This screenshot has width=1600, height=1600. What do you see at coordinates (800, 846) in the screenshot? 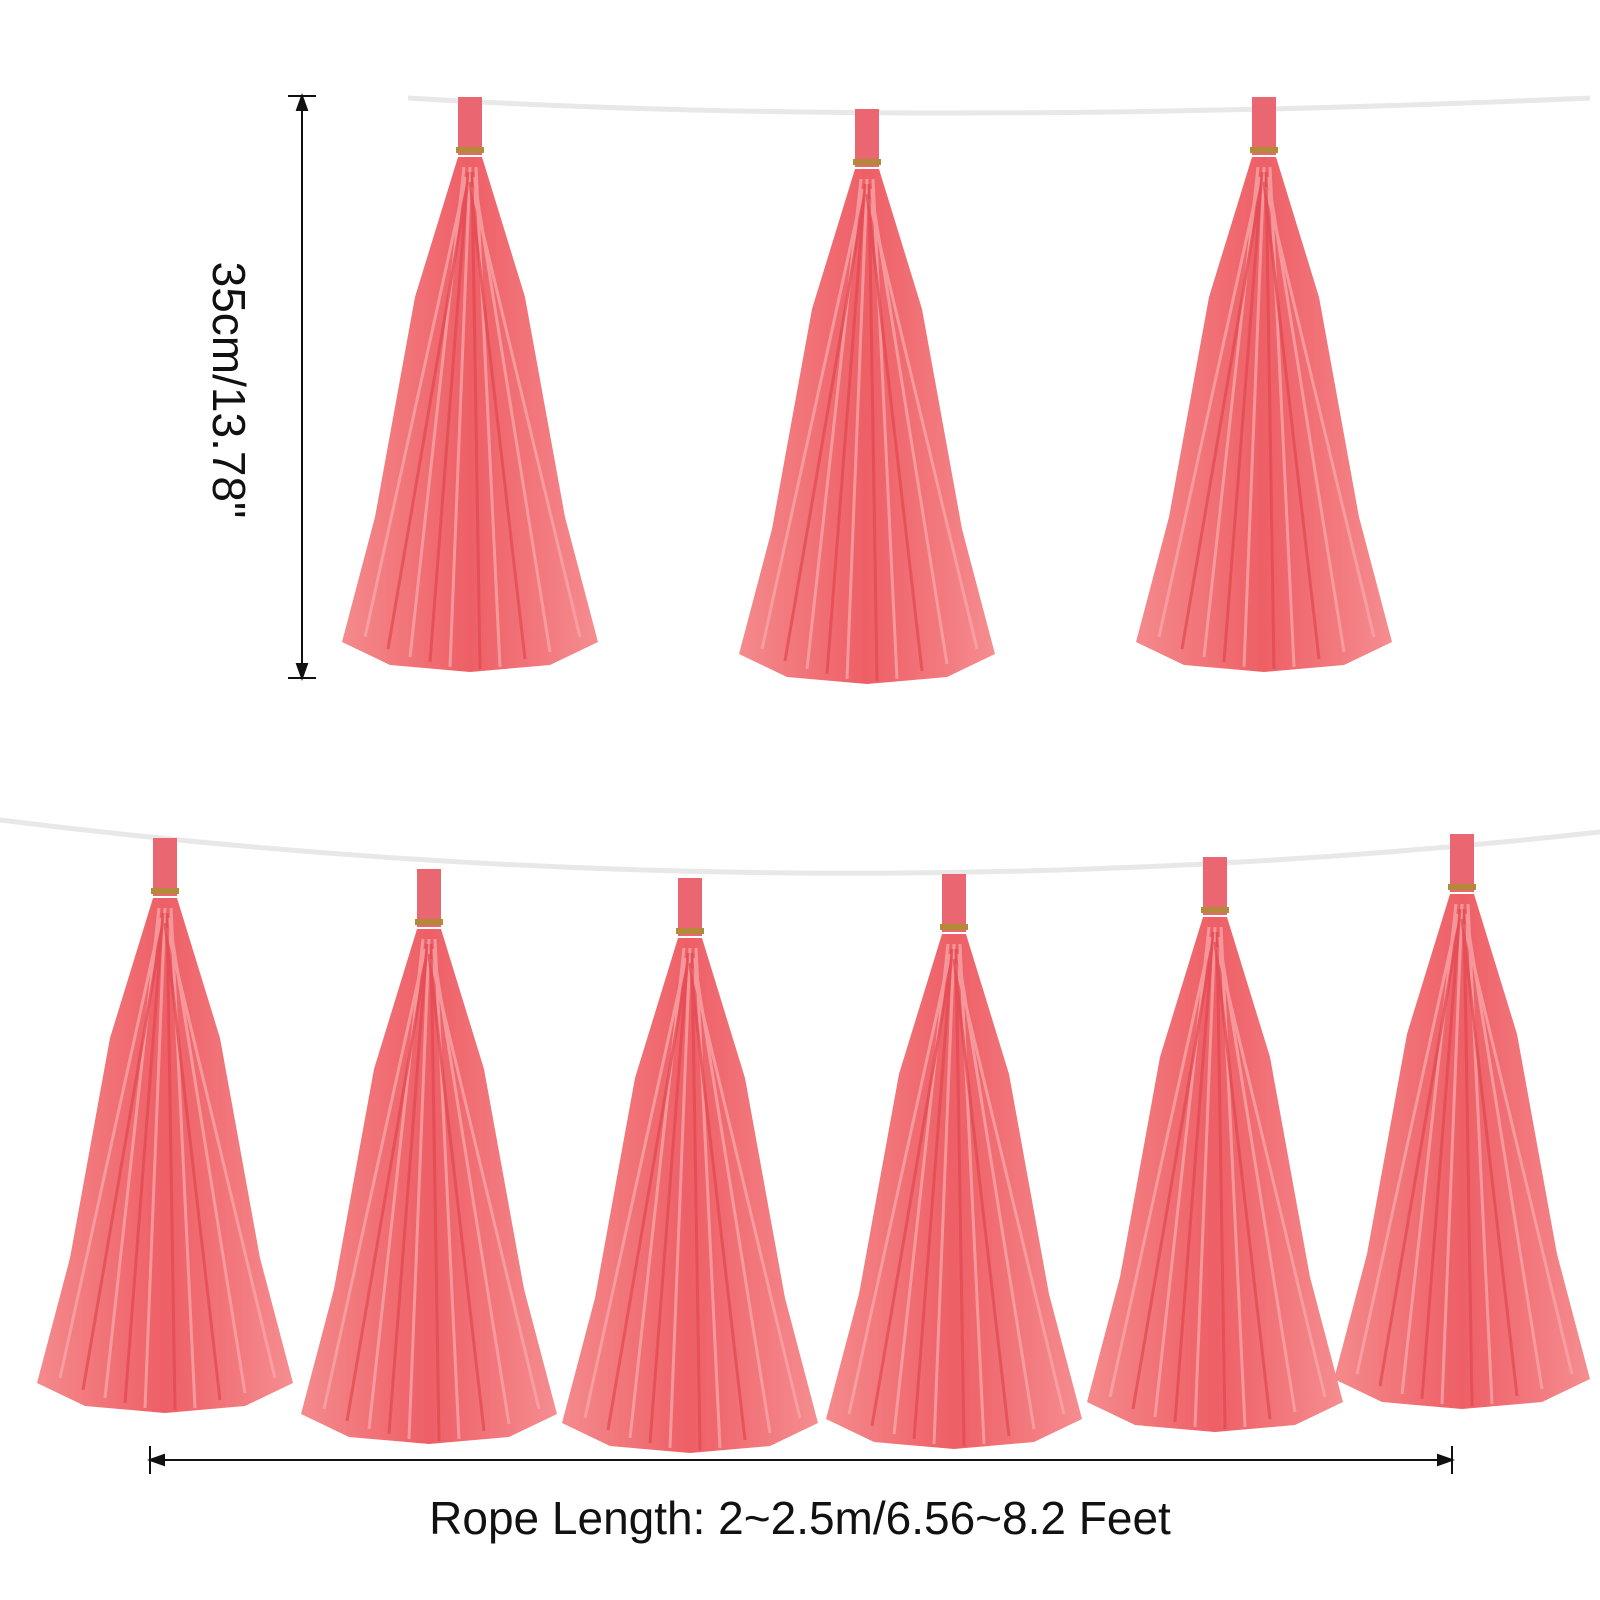
I see `rope-bottom` at bounding box center [800, 846].